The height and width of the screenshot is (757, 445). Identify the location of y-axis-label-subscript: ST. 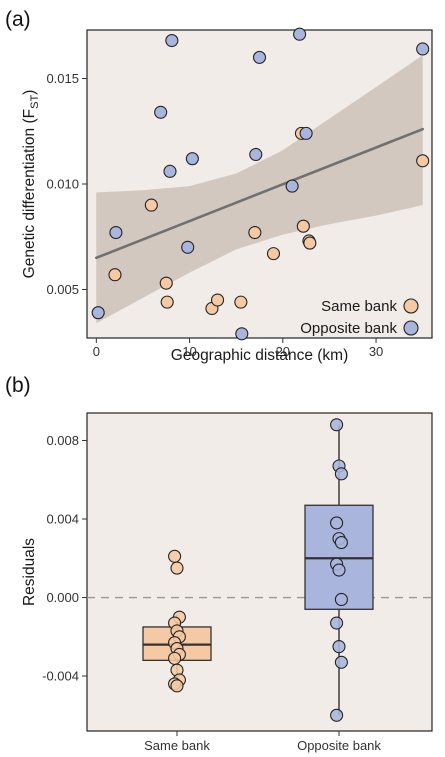
(35, 102).